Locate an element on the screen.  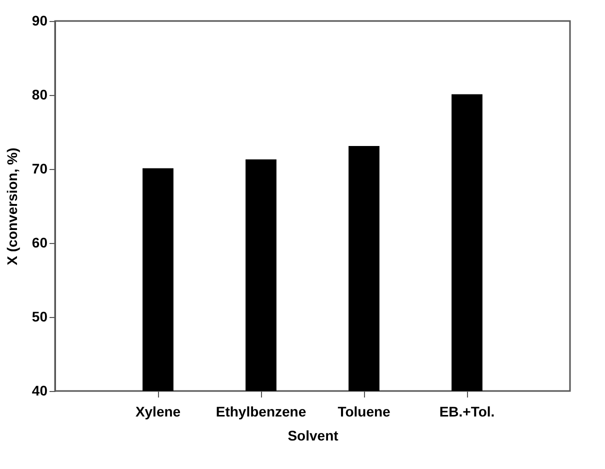
y-axis-title: X (conversion, %) is located at coordinates (12, 207).